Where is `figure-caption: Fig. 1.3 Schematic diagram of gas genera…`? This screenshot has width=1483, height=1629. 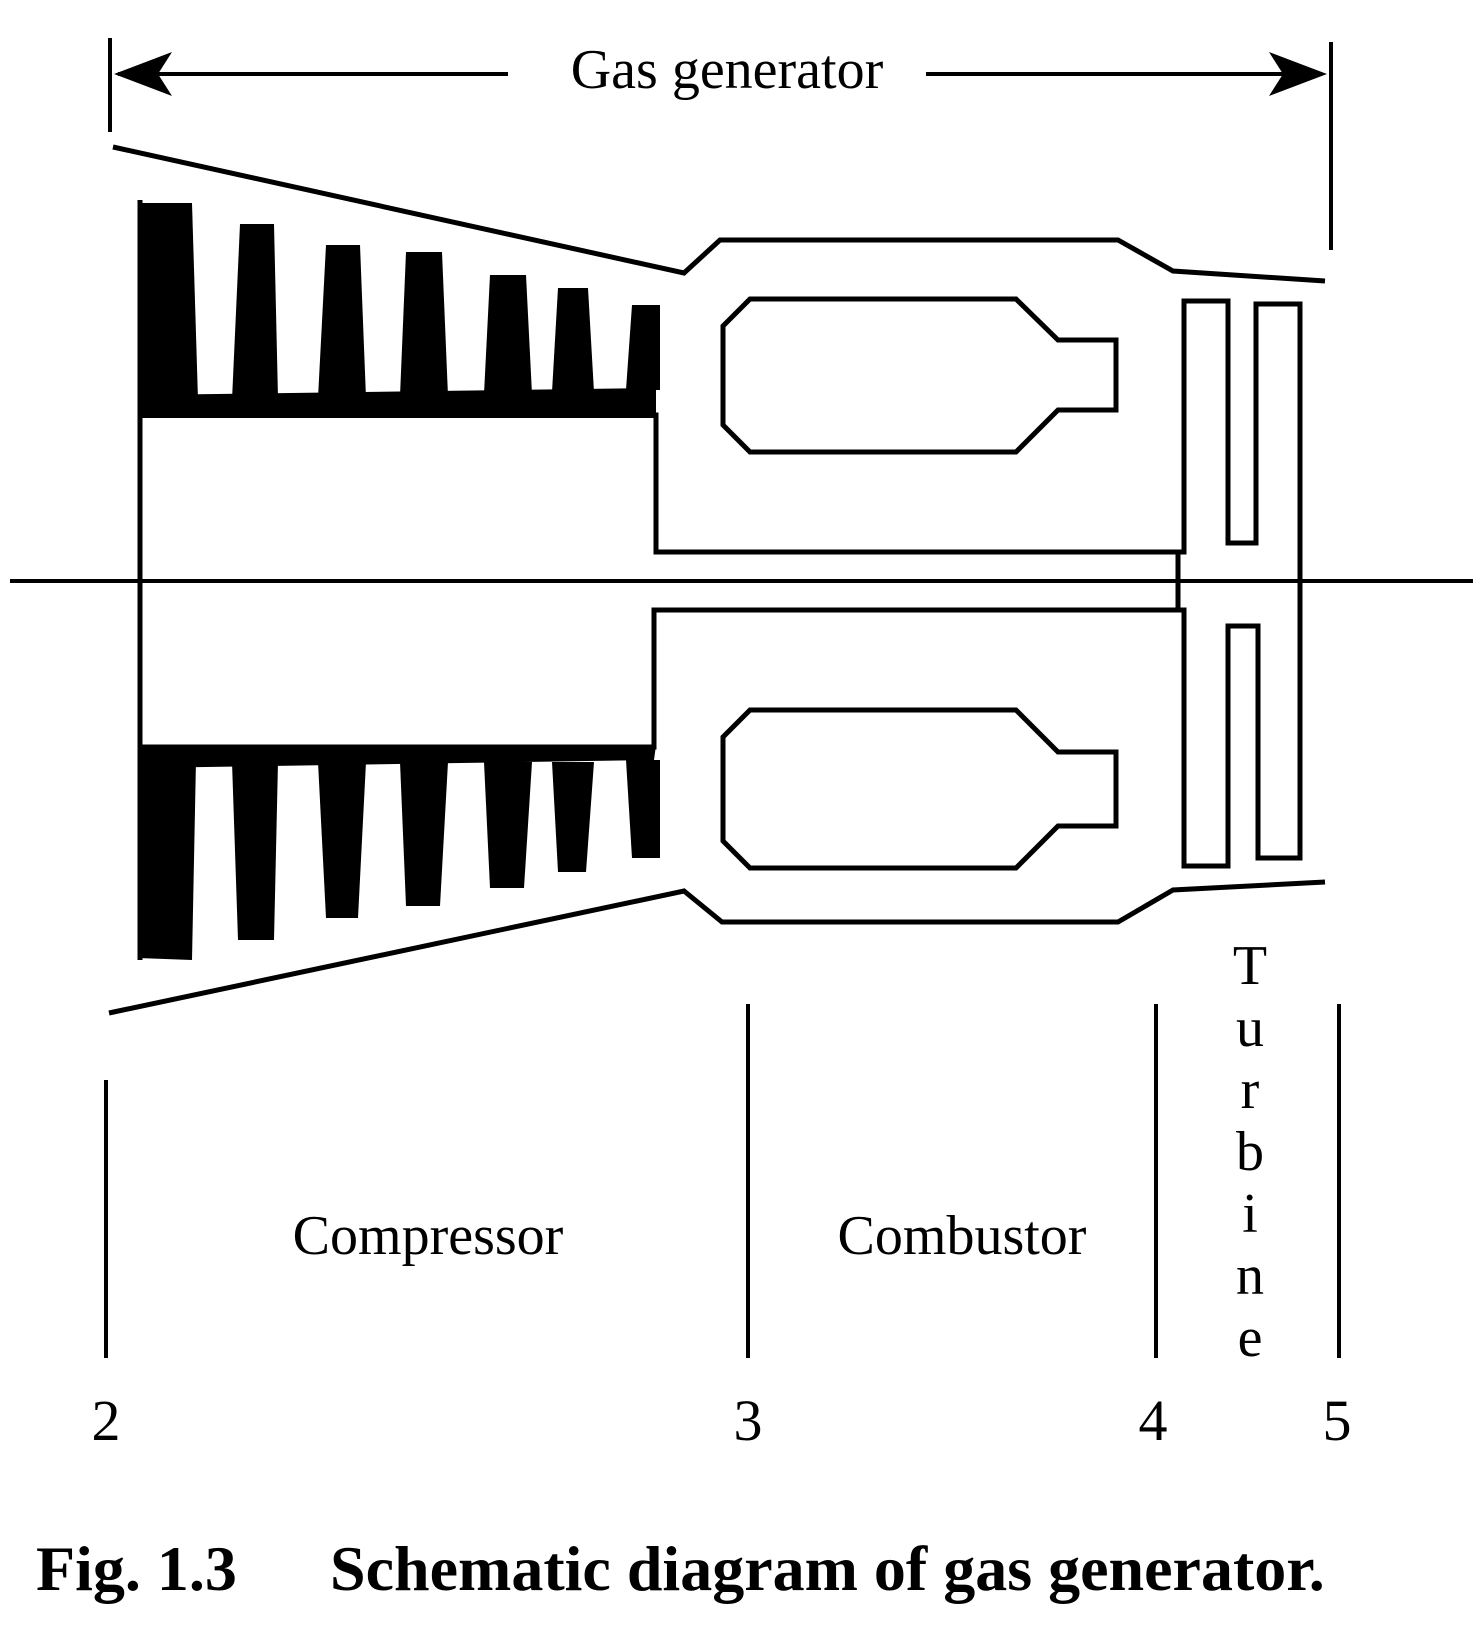 figure-caption: Fig. 1.3 Schematic diagram of gas genera… is located at coordinates (680, 1568).